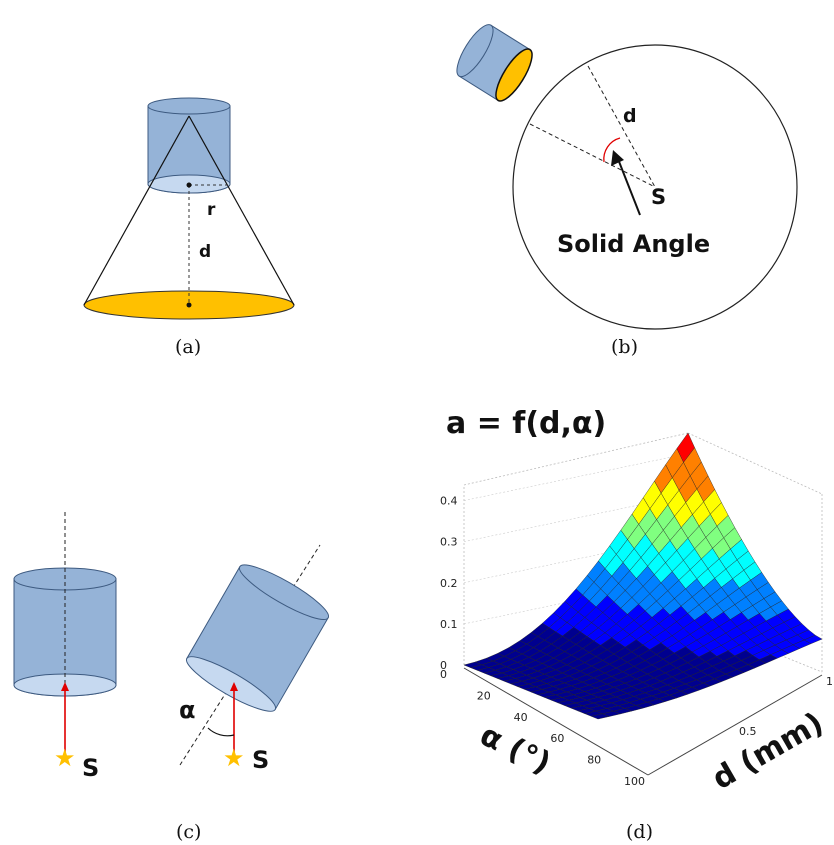 This screenshot has height=845, width=834. I want to click on alpha-tick-label: 100, so click(634, 781).